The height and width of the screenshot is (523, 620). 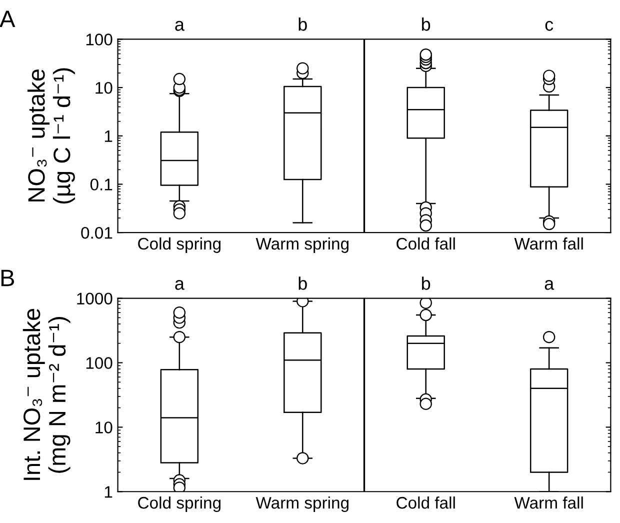 What do you see at coordinates (46, 394) in the screenshot?
I see `y-axis-title: Int. NO₃⁻ uptake (mg N m⁻² d⁻¹)` at bounding box center [46, 394].